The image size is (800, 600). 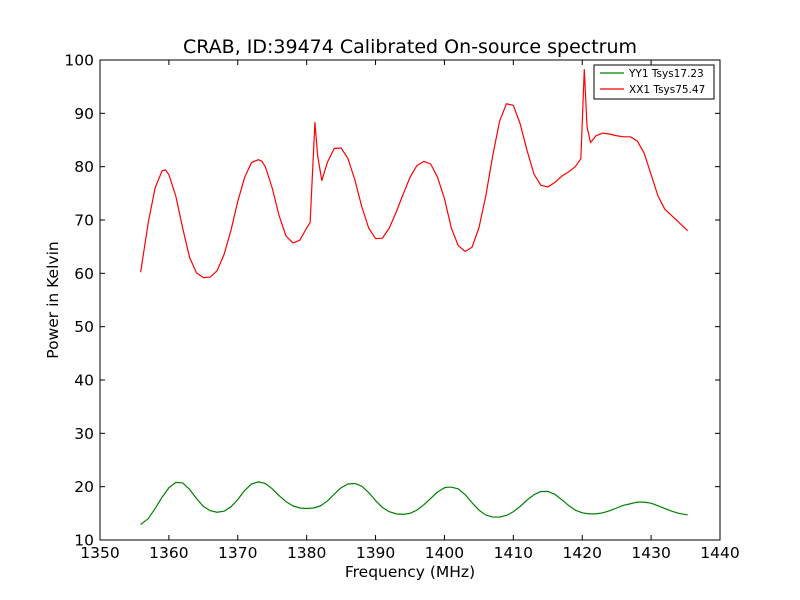 I want to click on x-tick-label: 1420, so click(x=581, y=553).